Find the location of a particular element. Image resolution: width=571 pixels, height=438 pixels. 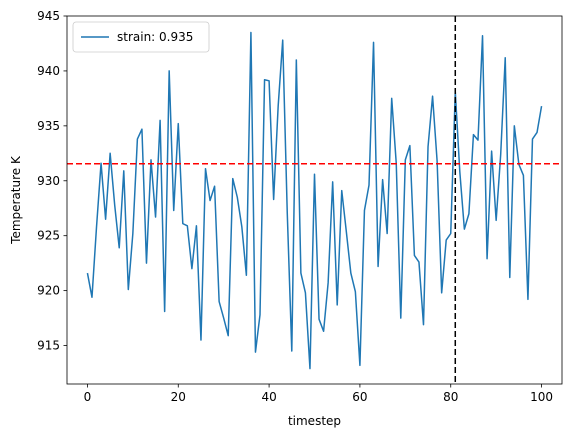

y-tick-label: 935 is located at coordinates (48, 126).